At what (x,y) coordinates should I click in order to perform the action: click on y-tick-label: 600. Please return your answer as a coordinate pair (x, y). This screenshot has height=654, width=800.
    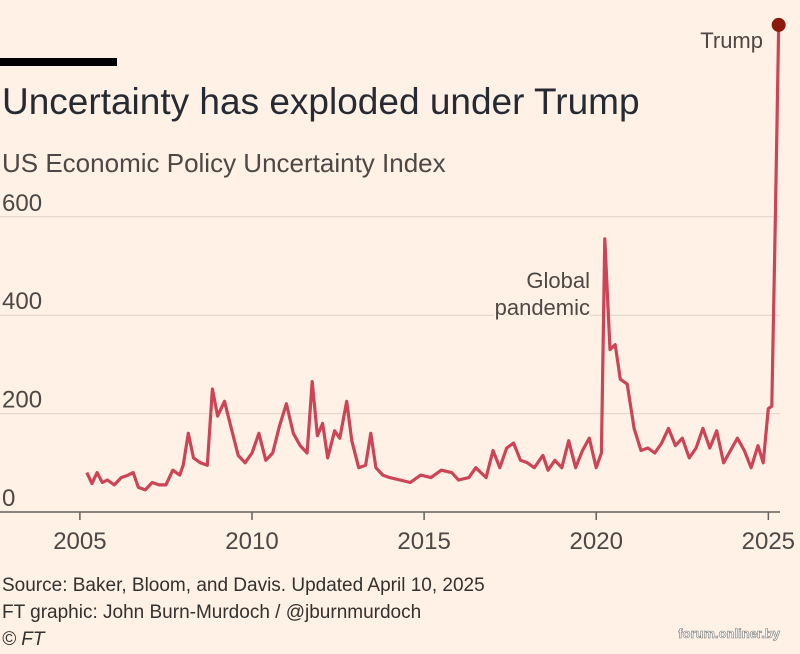
    Looking at the image, I should click on (22, 203).